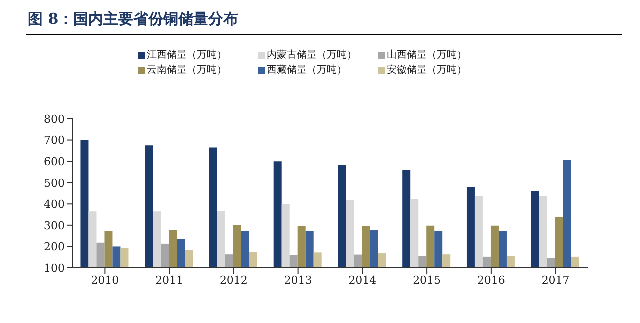 This screenshot has height=323, width=640. Describe the element at coordinates (54, 205) in the screenshot. I see `y-tick-label: 400` at that location.